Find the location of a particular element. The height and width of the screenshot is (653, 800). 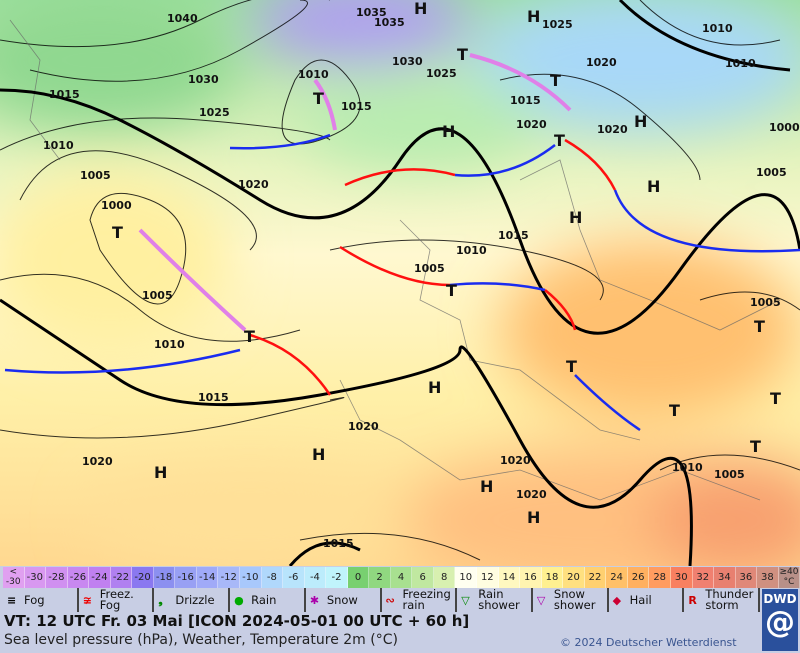

isobar-label: 1035 is located at coordinates (371, 12).